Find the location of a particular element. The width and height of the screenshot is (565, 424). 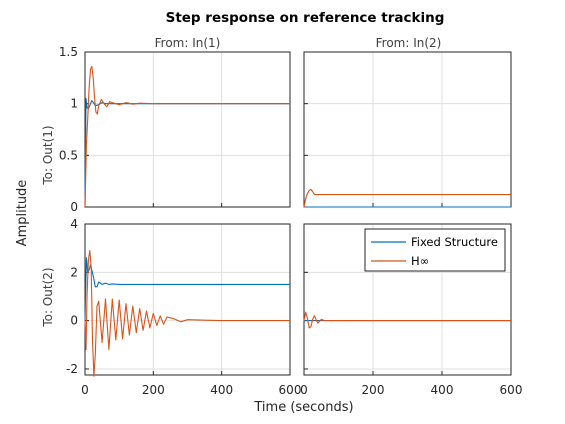

y-tick-label: -2 is located at coordinates (72, 369).